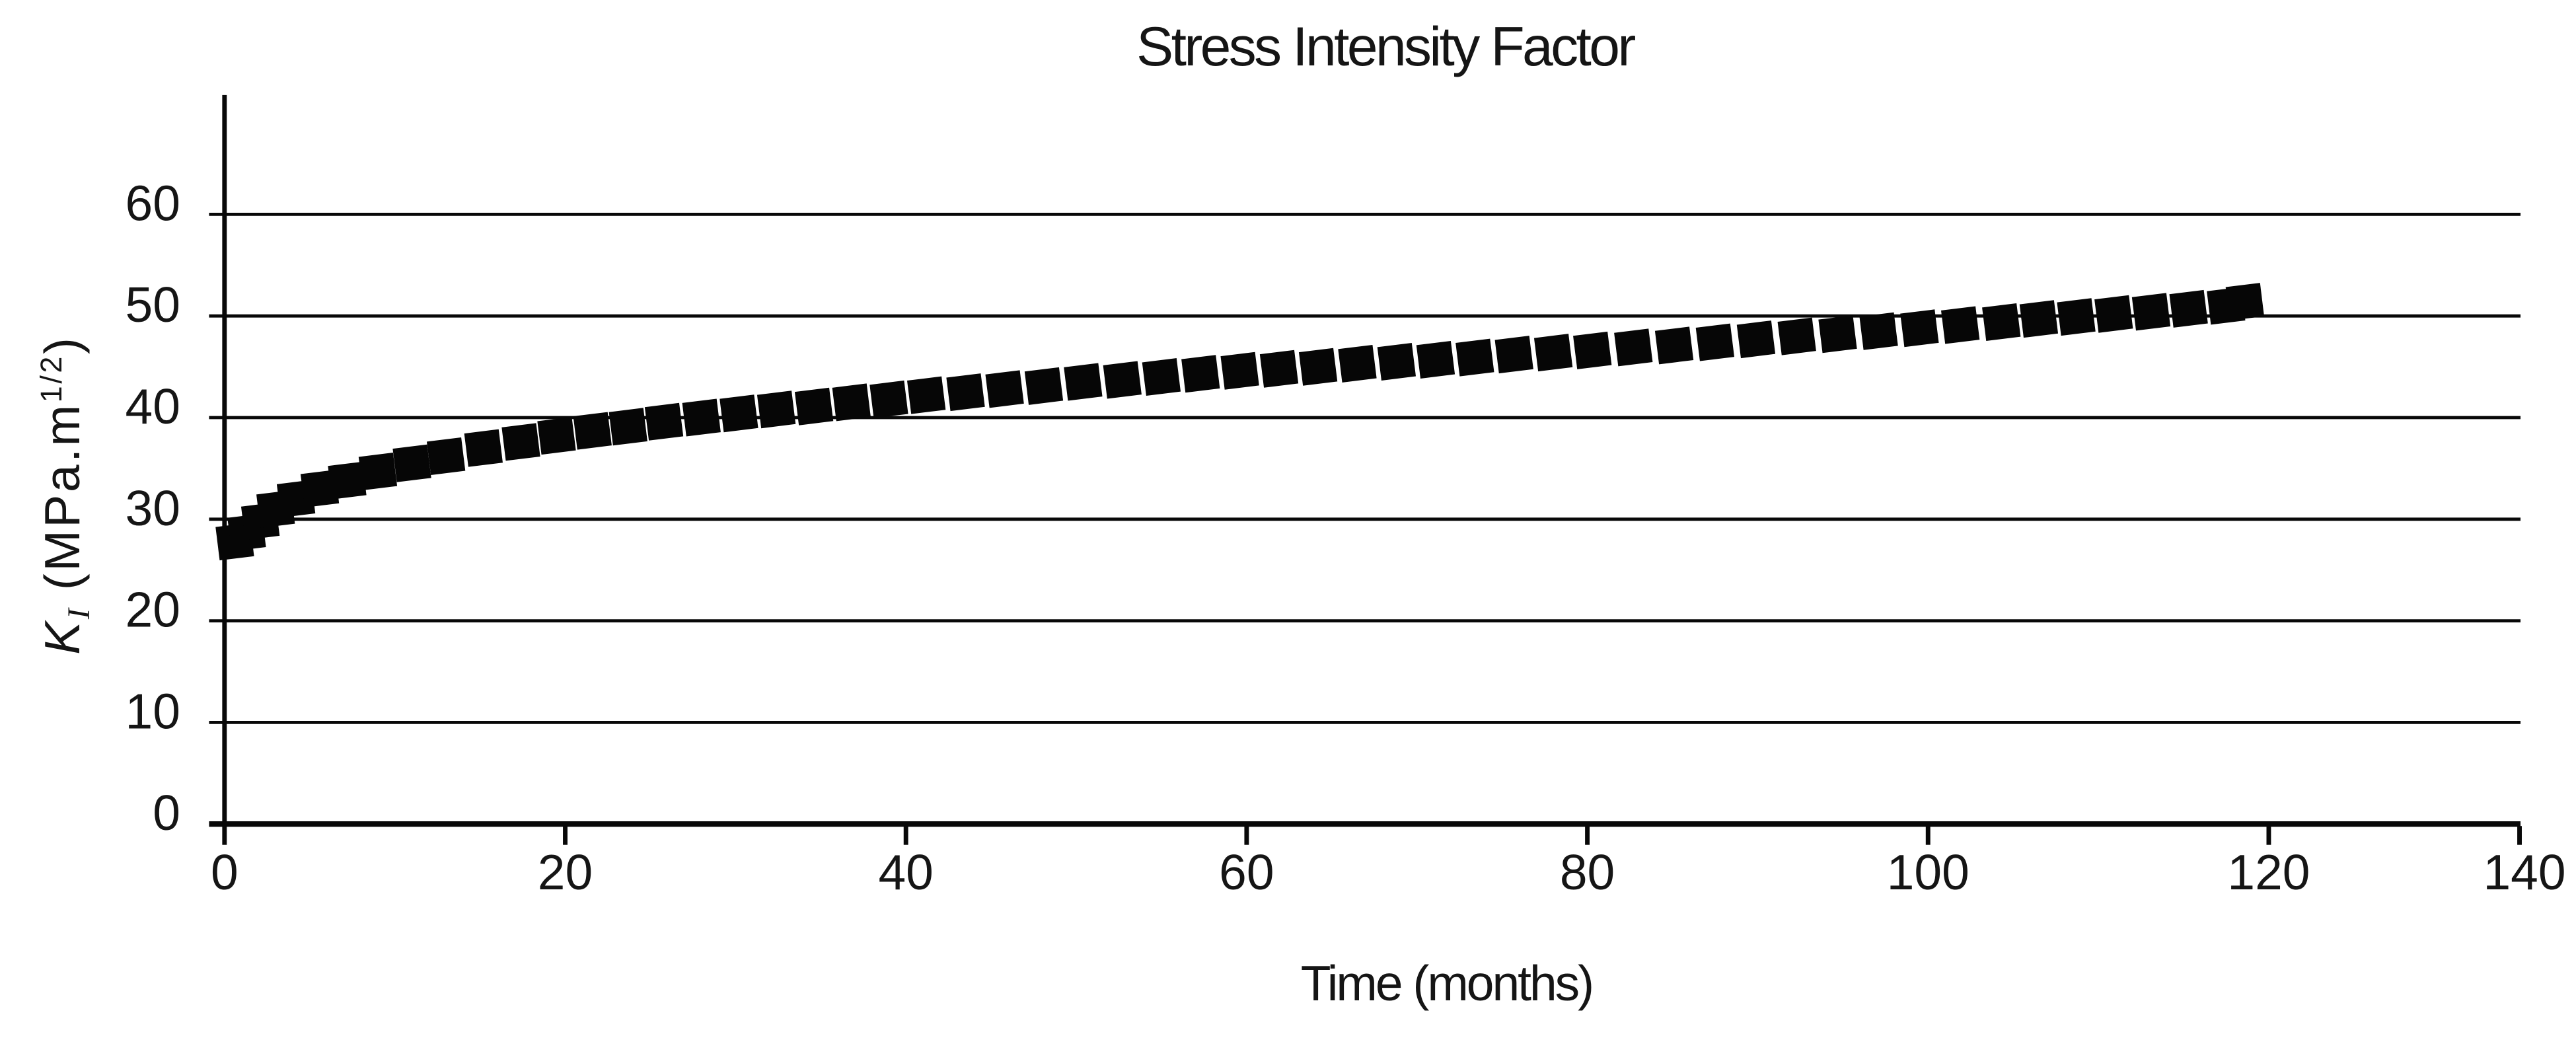  Describe the element at coordinates (1587, 872) in the screenshot. I see `x-tick-label-80: 80` at that location.